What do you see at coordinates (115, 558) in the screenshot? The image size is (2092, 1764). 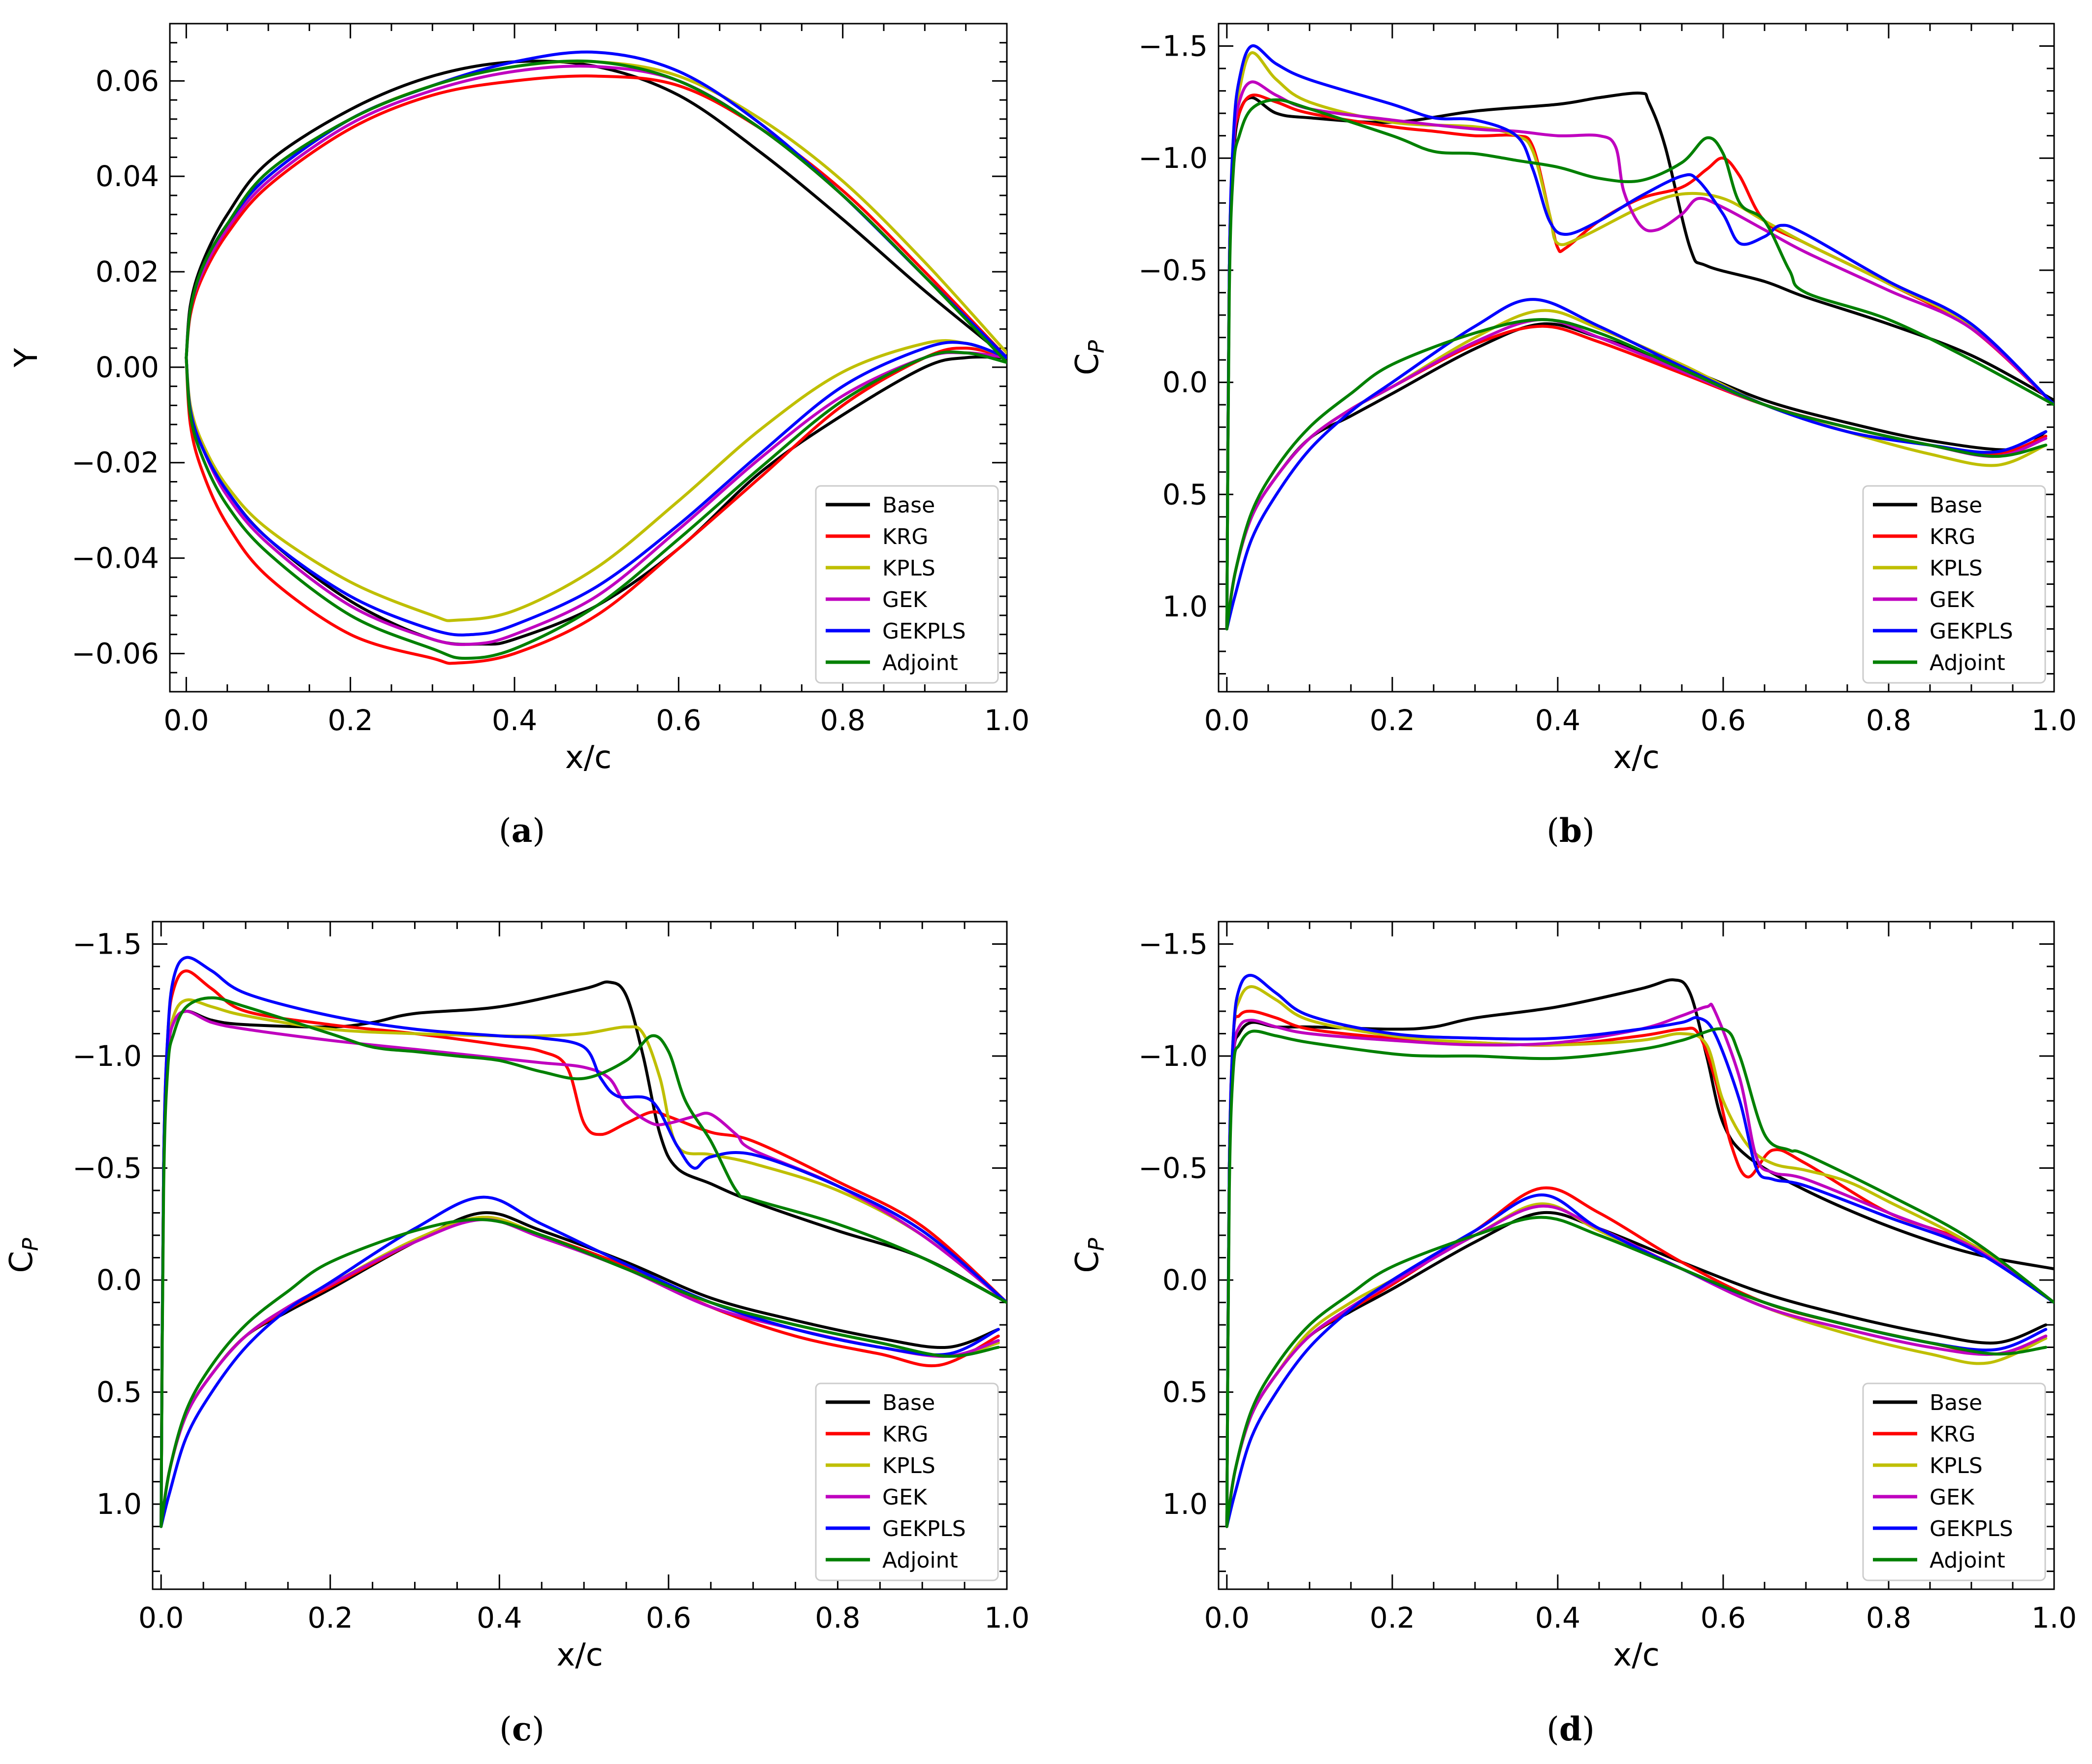 I see `y-tick-label: −0.04` at bounding box center [115, 558].